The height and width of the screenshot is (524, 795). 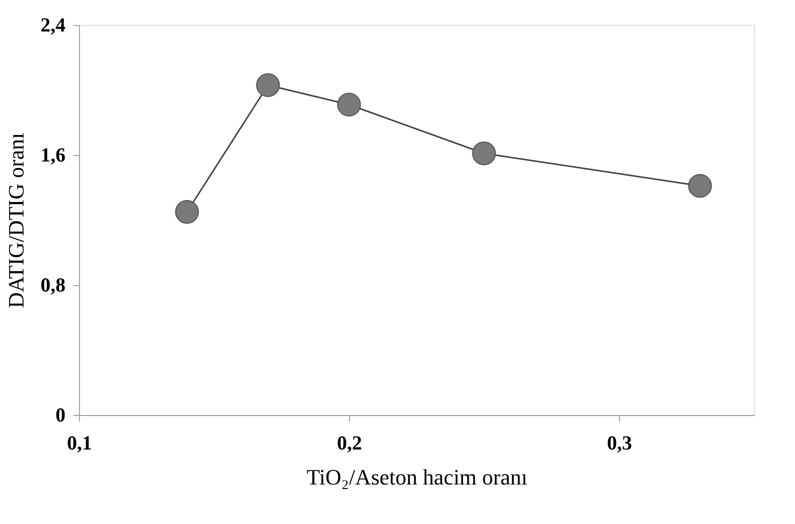 What do you see at coordinates (53, 25) in the screenshot?
I see `y-tick-label: 2,4` at bounding box center [53, 25].